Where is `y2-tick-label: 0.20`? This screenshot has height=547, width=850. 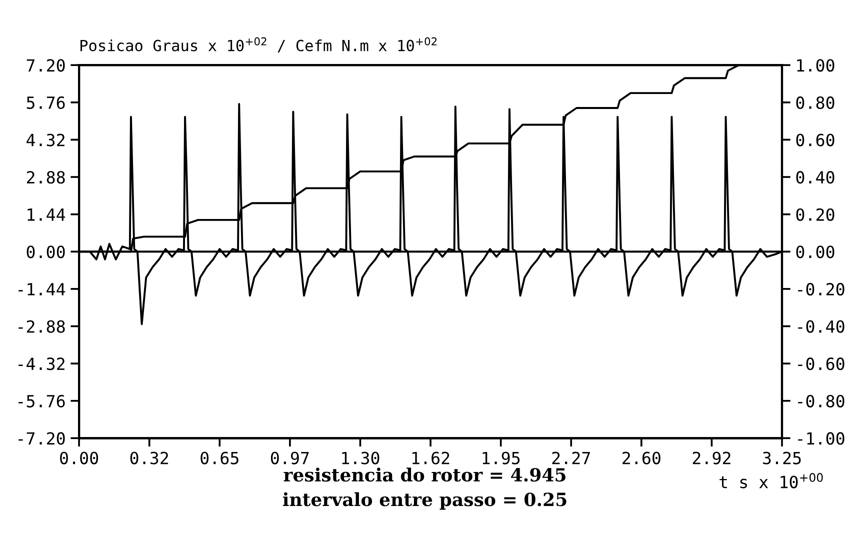
y2-tick-label: 0.20 is located at coordinates (815, 214).